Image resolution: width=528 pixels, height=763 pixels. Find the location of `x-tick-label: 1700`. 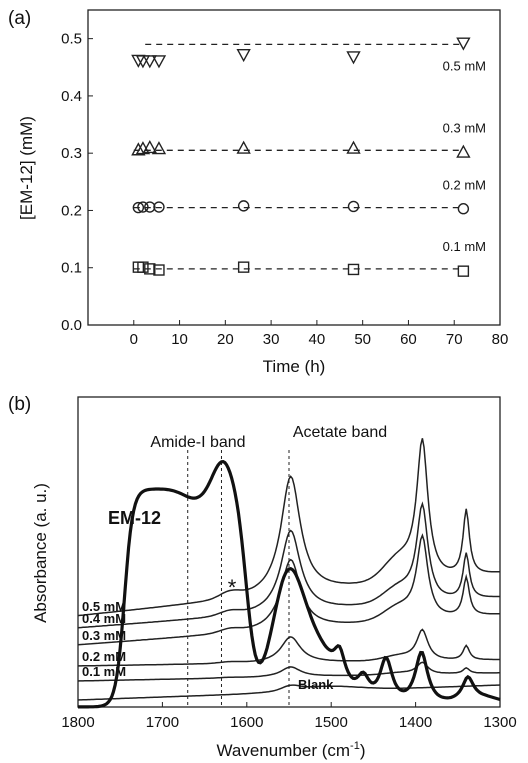

x-tick-label: 1700 is located at coordinates (162, 722).